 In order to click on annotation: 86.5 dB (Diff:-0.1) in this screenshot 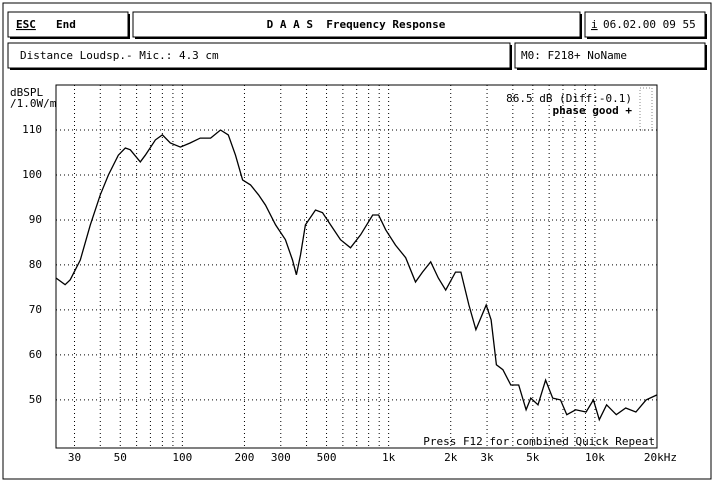, I will do `click(569, 98)`.